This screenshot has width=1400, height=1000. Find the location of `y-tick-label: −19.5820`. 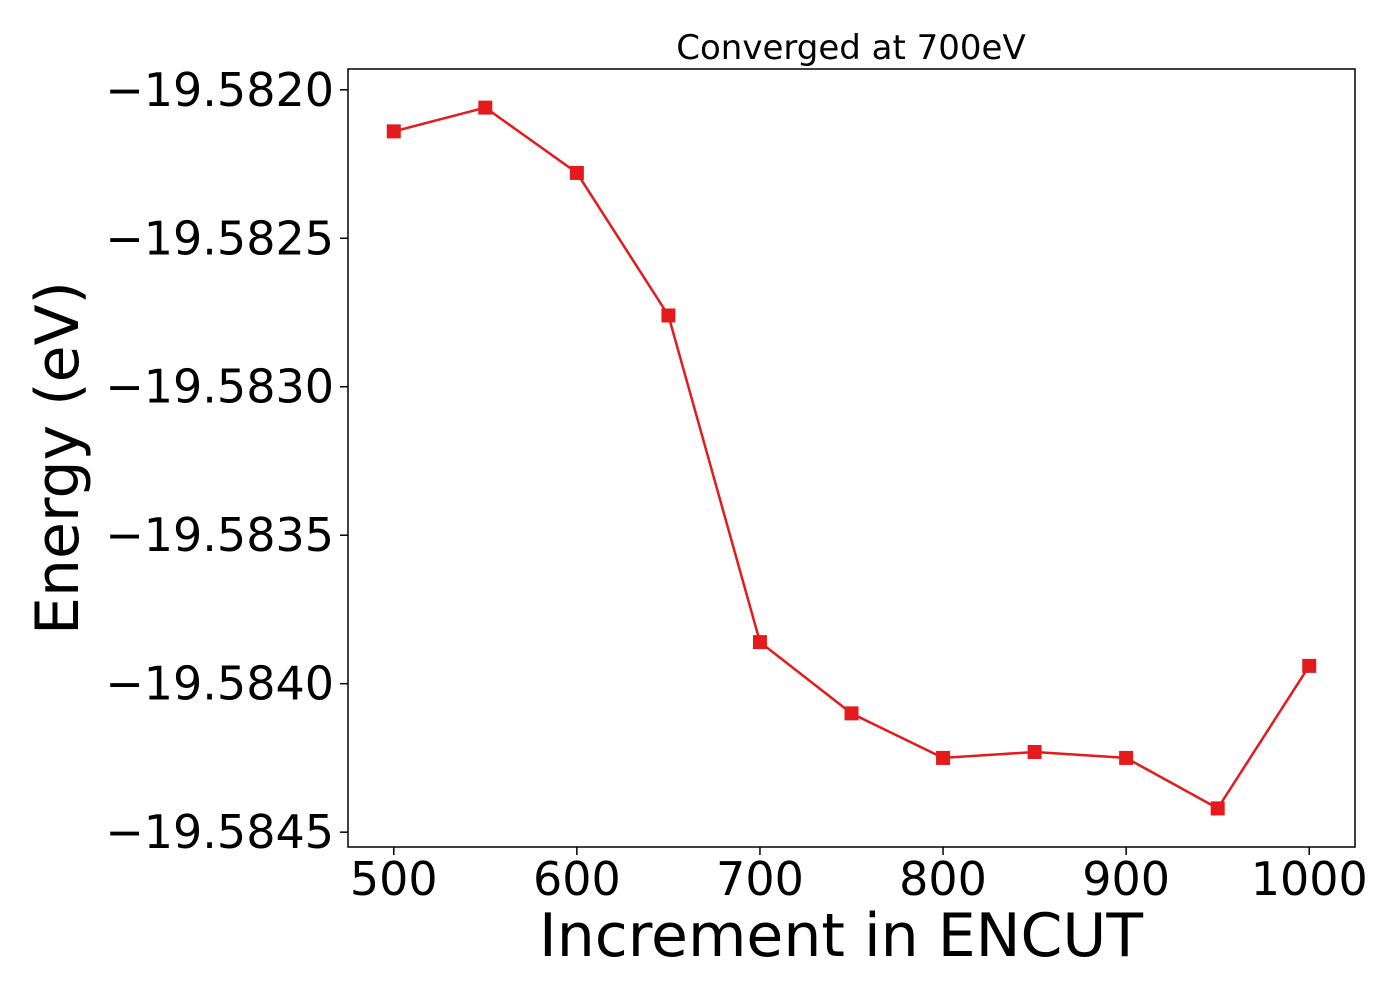

y-tick-label: −19.5820 is located at coordinates (219, 90).